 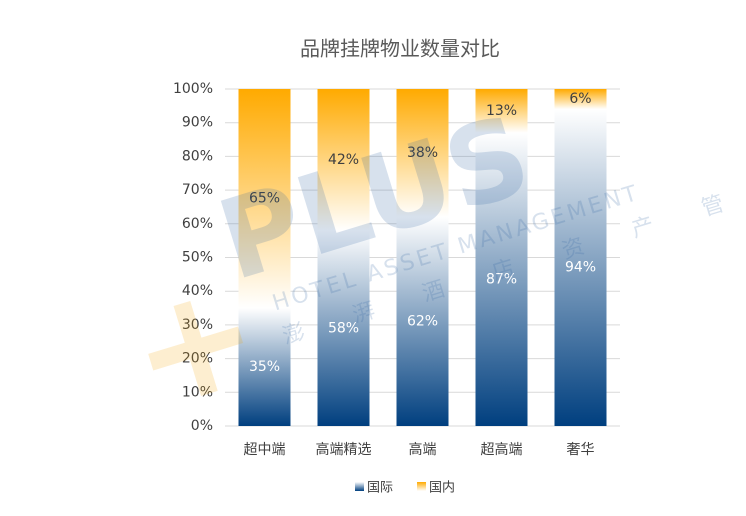 I want to click on y-tick-label: 30%, so click(x=197, y=325).